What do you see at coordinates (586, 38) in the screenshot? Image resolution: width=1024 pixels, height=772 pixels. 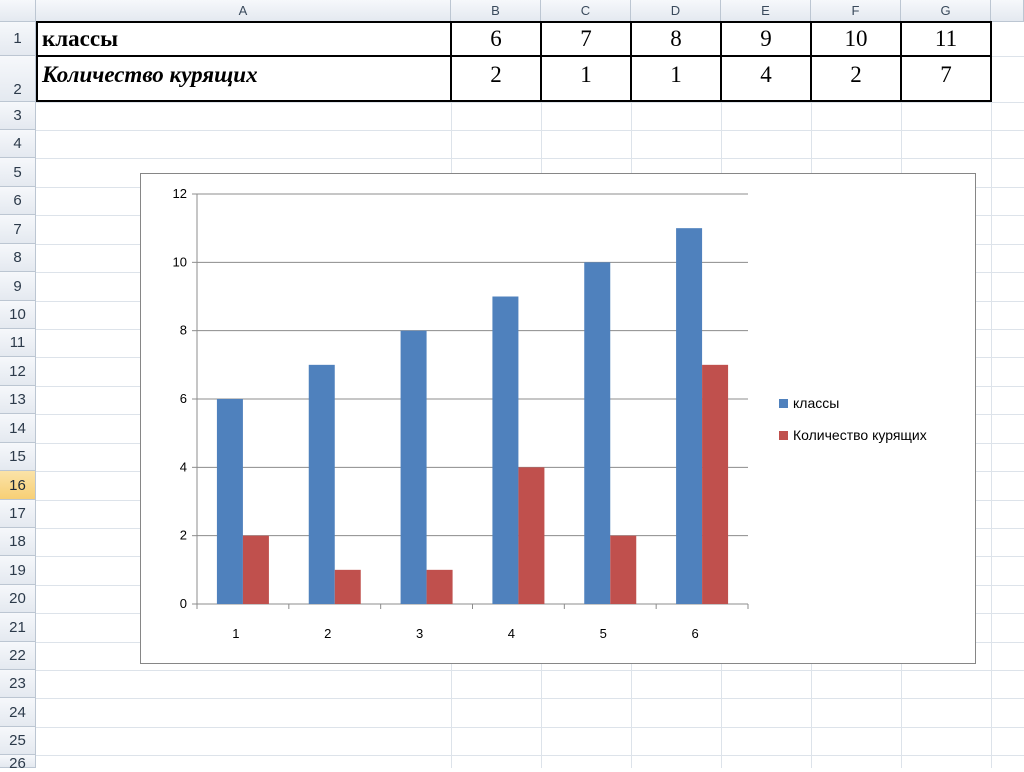 I see `cell-c1: 7` at bounding box center [586, 38].